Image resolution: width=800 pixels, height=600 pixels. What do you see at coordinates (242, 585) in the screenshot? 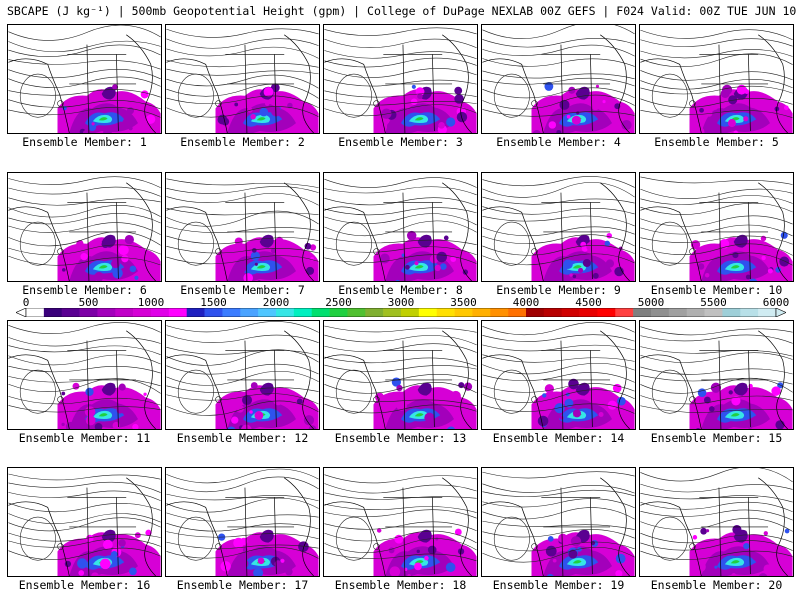
I see `ensemble-member-label: Ensemble Member: 17` at bounding box center [242, 585].